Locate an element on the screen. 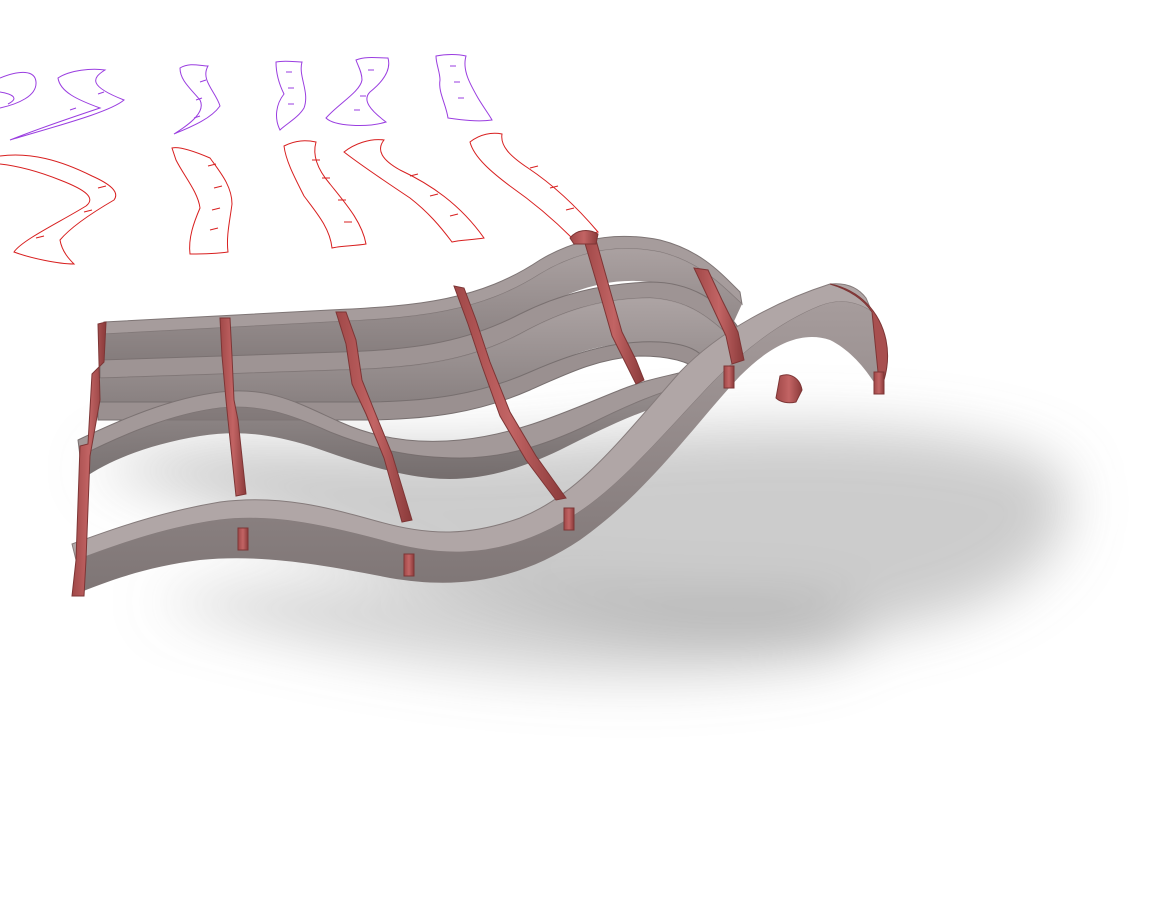 This screenshot has height=902, width=1167. red-flat-profiles is located at coordinates (299, 198).